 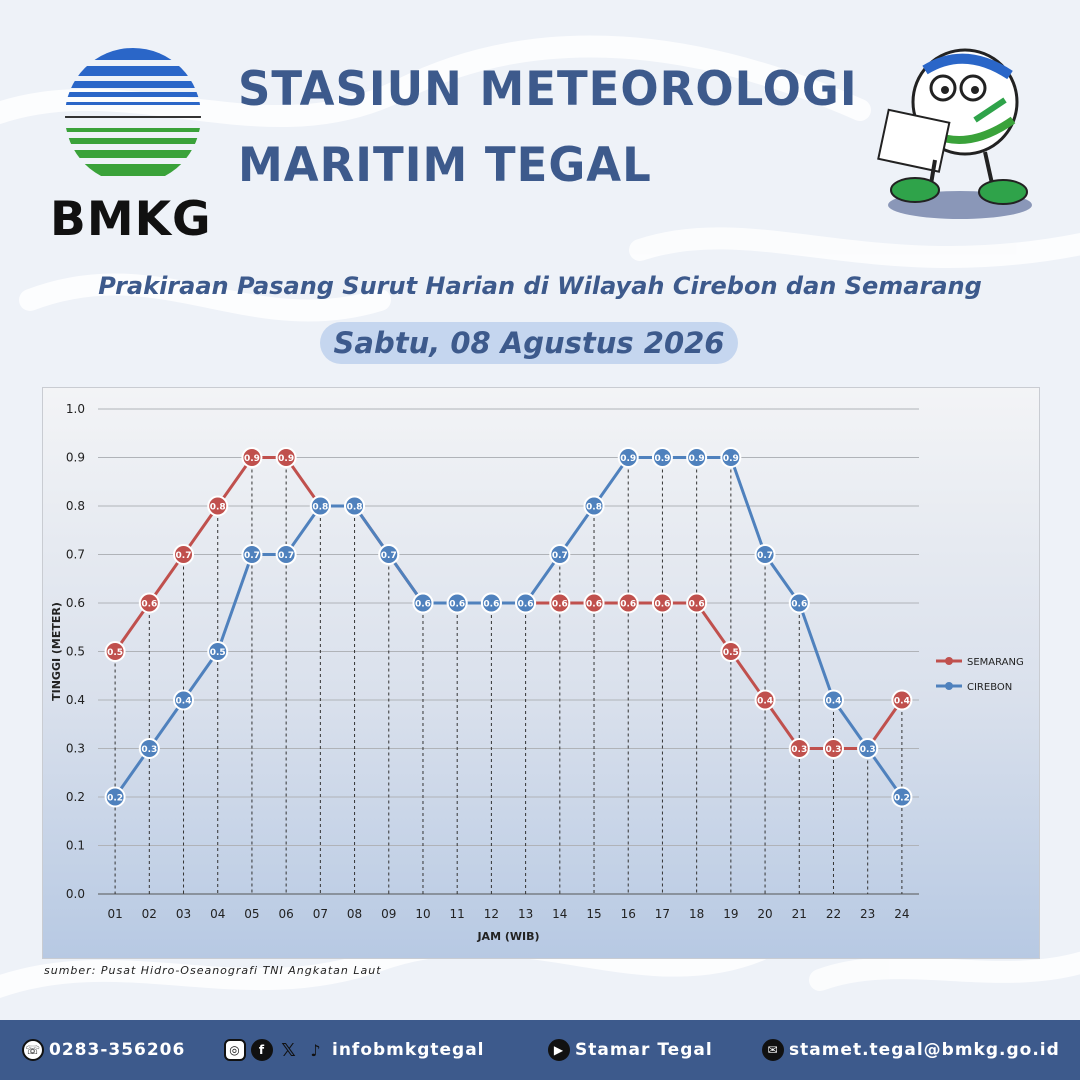 What do you see at coordinates (131, 219) in the screenshot?
I see `bmkg-logo-text: BMKG` at bounding box center [131, 219].